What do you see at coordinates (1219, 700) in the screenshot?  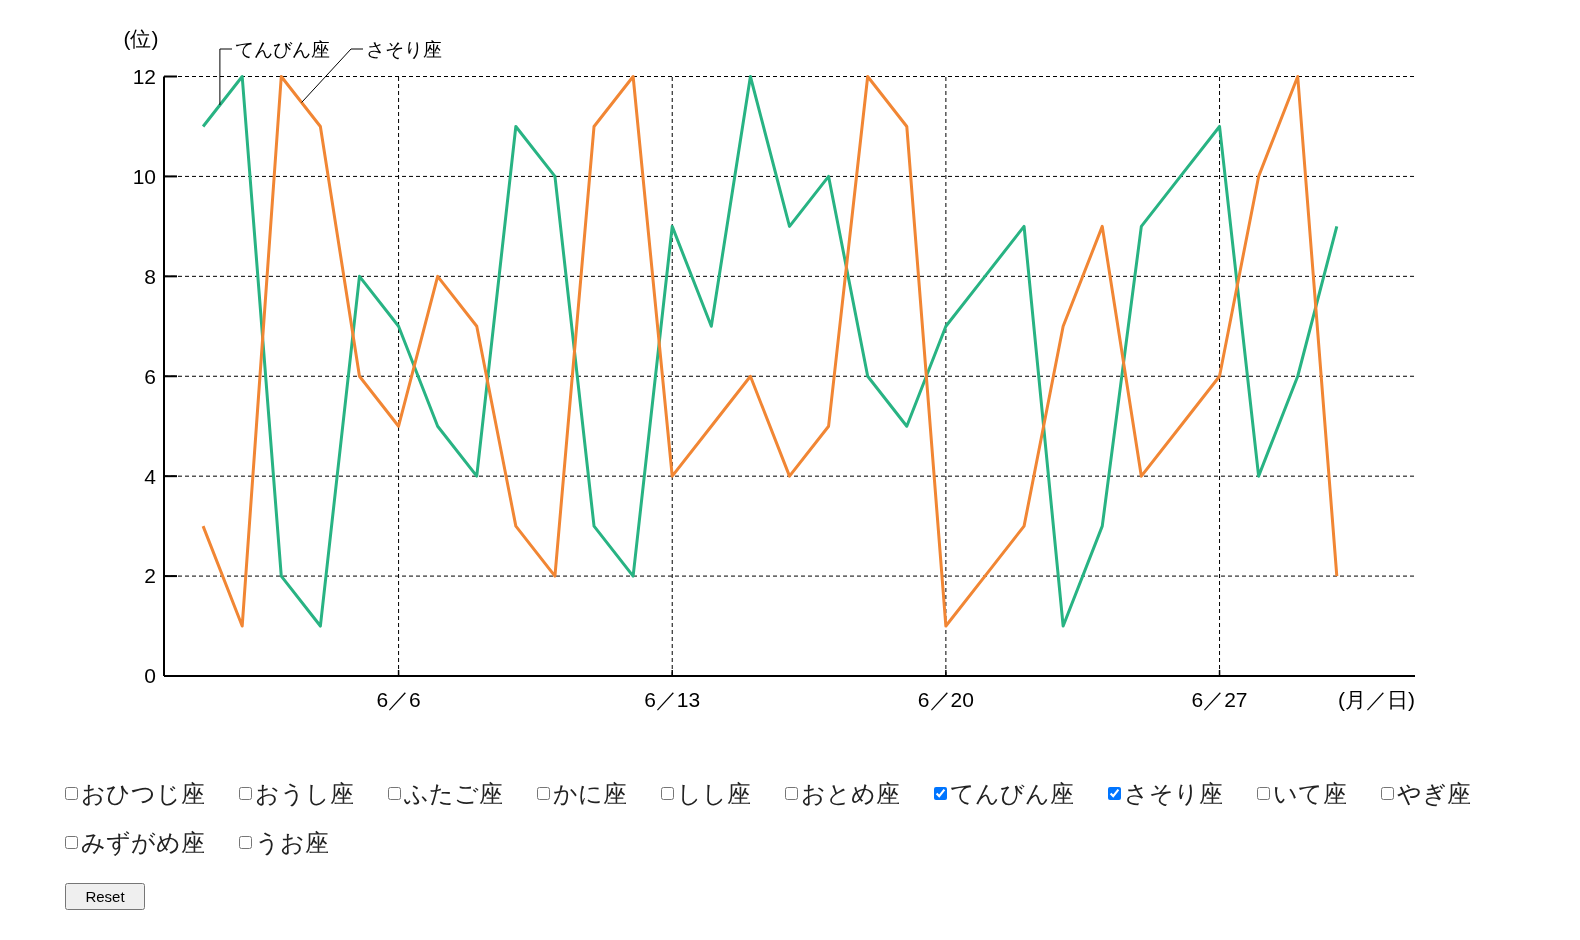 I see `x-tick-label: 6／27` at bounding box center [1219, 700].